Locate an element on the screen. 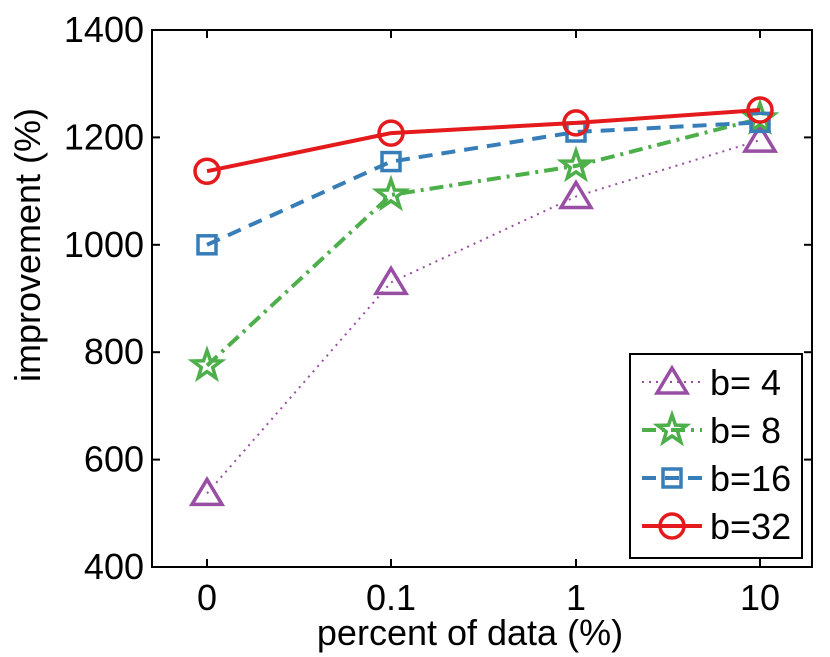  legend-label: b= 8 is located at coordinates (745, 430).